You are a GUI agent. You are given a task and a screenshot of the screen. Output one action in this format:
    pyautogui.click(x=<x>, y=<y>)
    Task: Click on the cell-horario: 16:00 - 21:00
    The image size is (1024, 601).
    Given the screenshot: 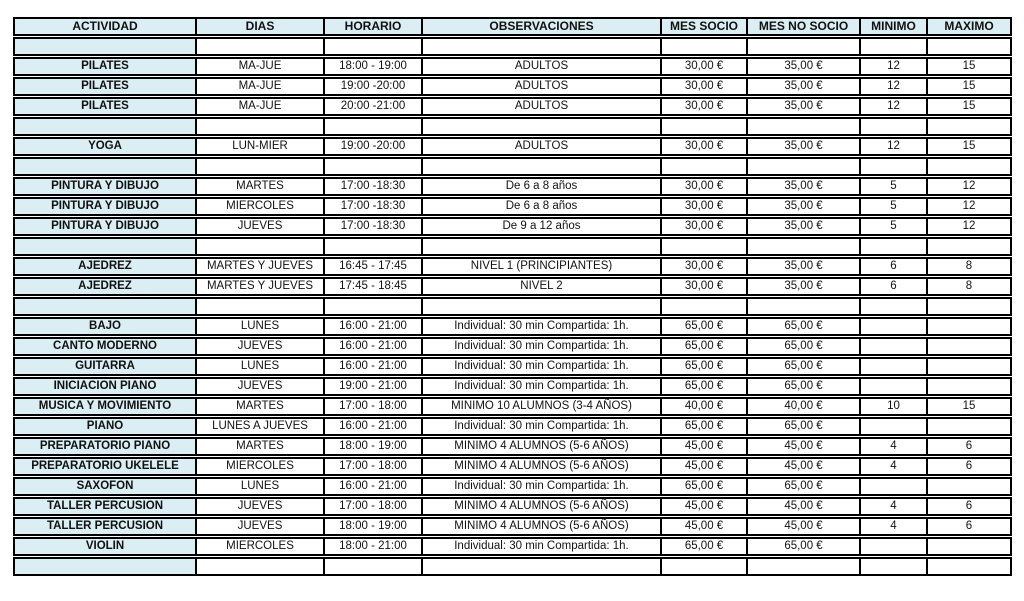 What is the action you would take?
    pyautogui.click(x=373, y=326)
    